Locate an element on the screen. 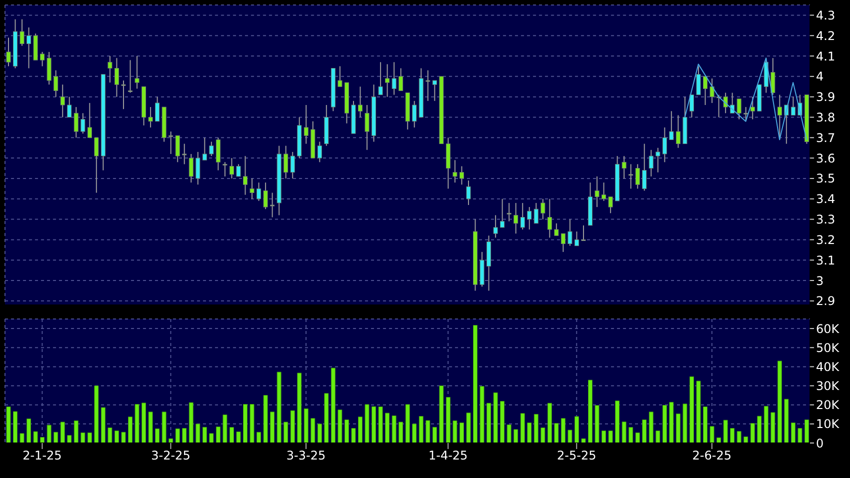 This screenshot has height=478, width=850. y-tick-label: 3.2 is located at coordinates (826, 239).